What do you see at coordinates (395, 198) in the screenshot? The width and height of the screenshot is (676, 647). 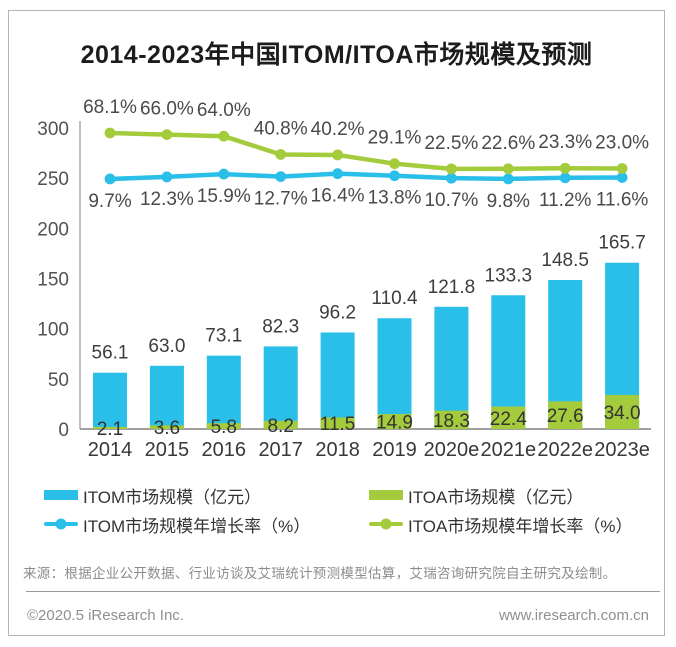 I see `itom-growth-label: 13.8%` at bounding box center [395, 198].